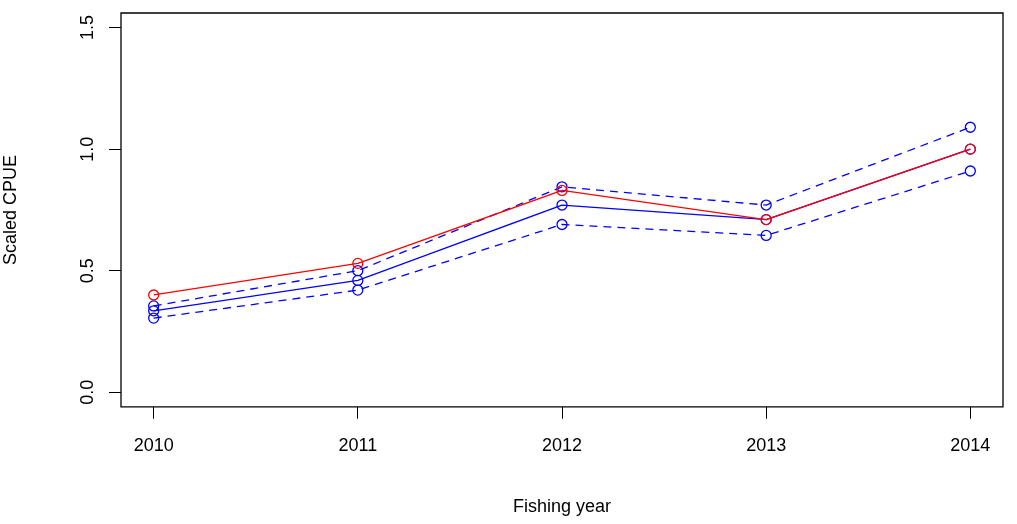 Image resolution: width=1017 pixels, height=524 pixels. Describe the element at coordinates (970, 444) in the screenshot. I see `x-tick-label: 2014` at that location.